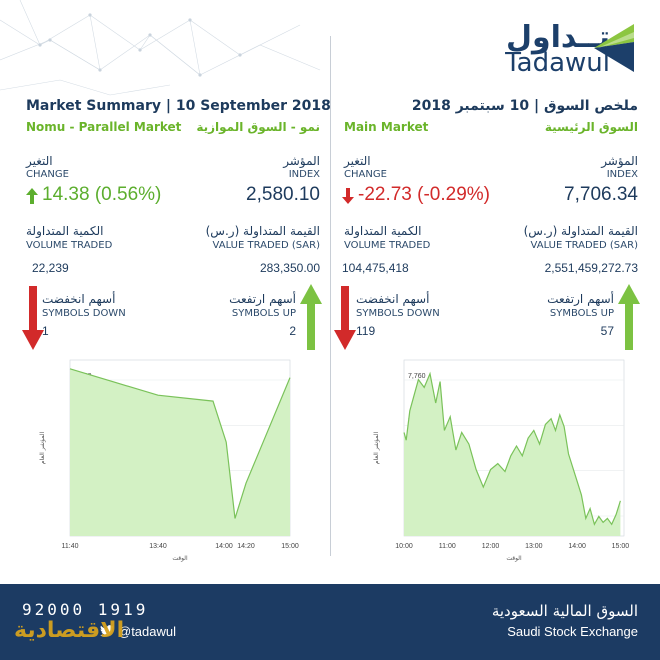 This screenshot has height=660, width=660. What do you see at coordinates (32, 196) in the screenshot?
I see `small-up-arrow-icon` at bounding box center [32, 196].